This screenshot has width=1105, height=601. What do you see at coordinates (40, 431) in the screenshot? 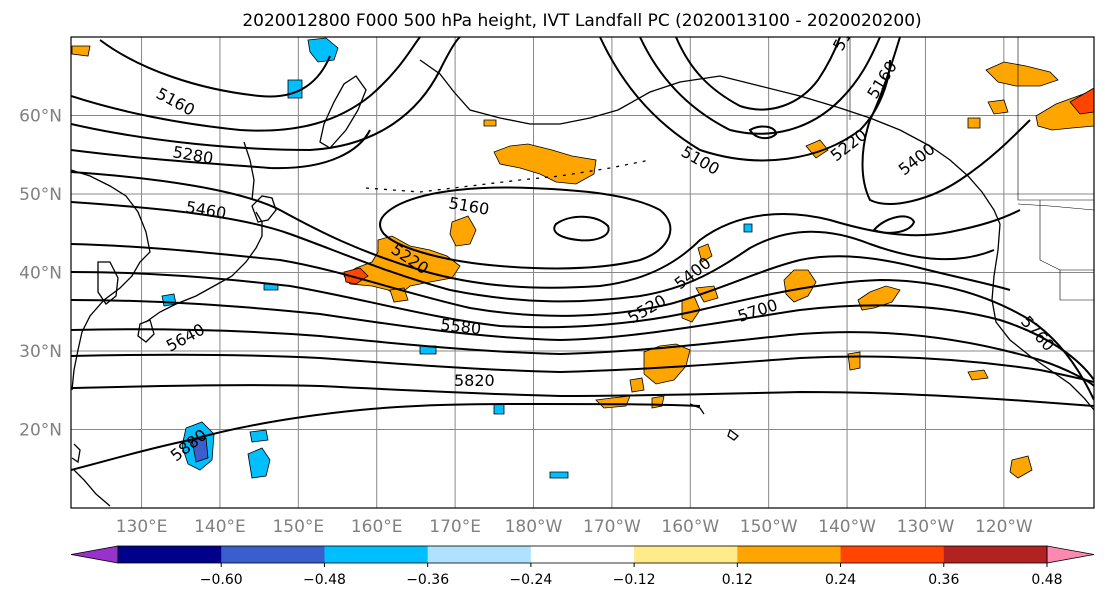
I see `latitude-label: 20°N` at bounding box center [40, 431].